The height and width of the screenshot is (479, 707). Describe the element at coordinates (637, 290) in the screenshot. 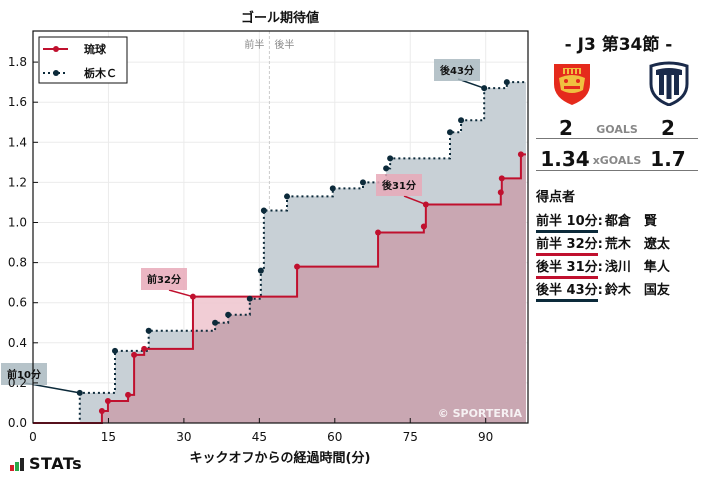

I see `scorer-name: 鈴木 国友` at that location.